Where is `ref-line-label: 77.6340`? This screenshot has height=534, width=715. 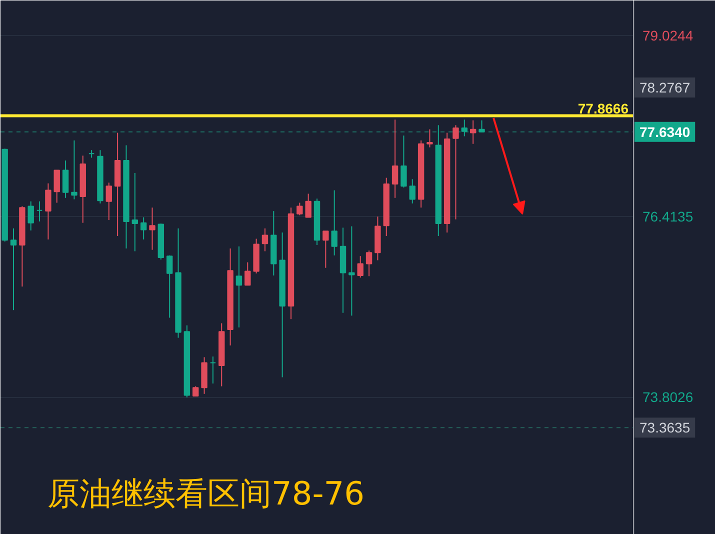
ref-line-label: 77.6340 is located at coordinates (665, 132).